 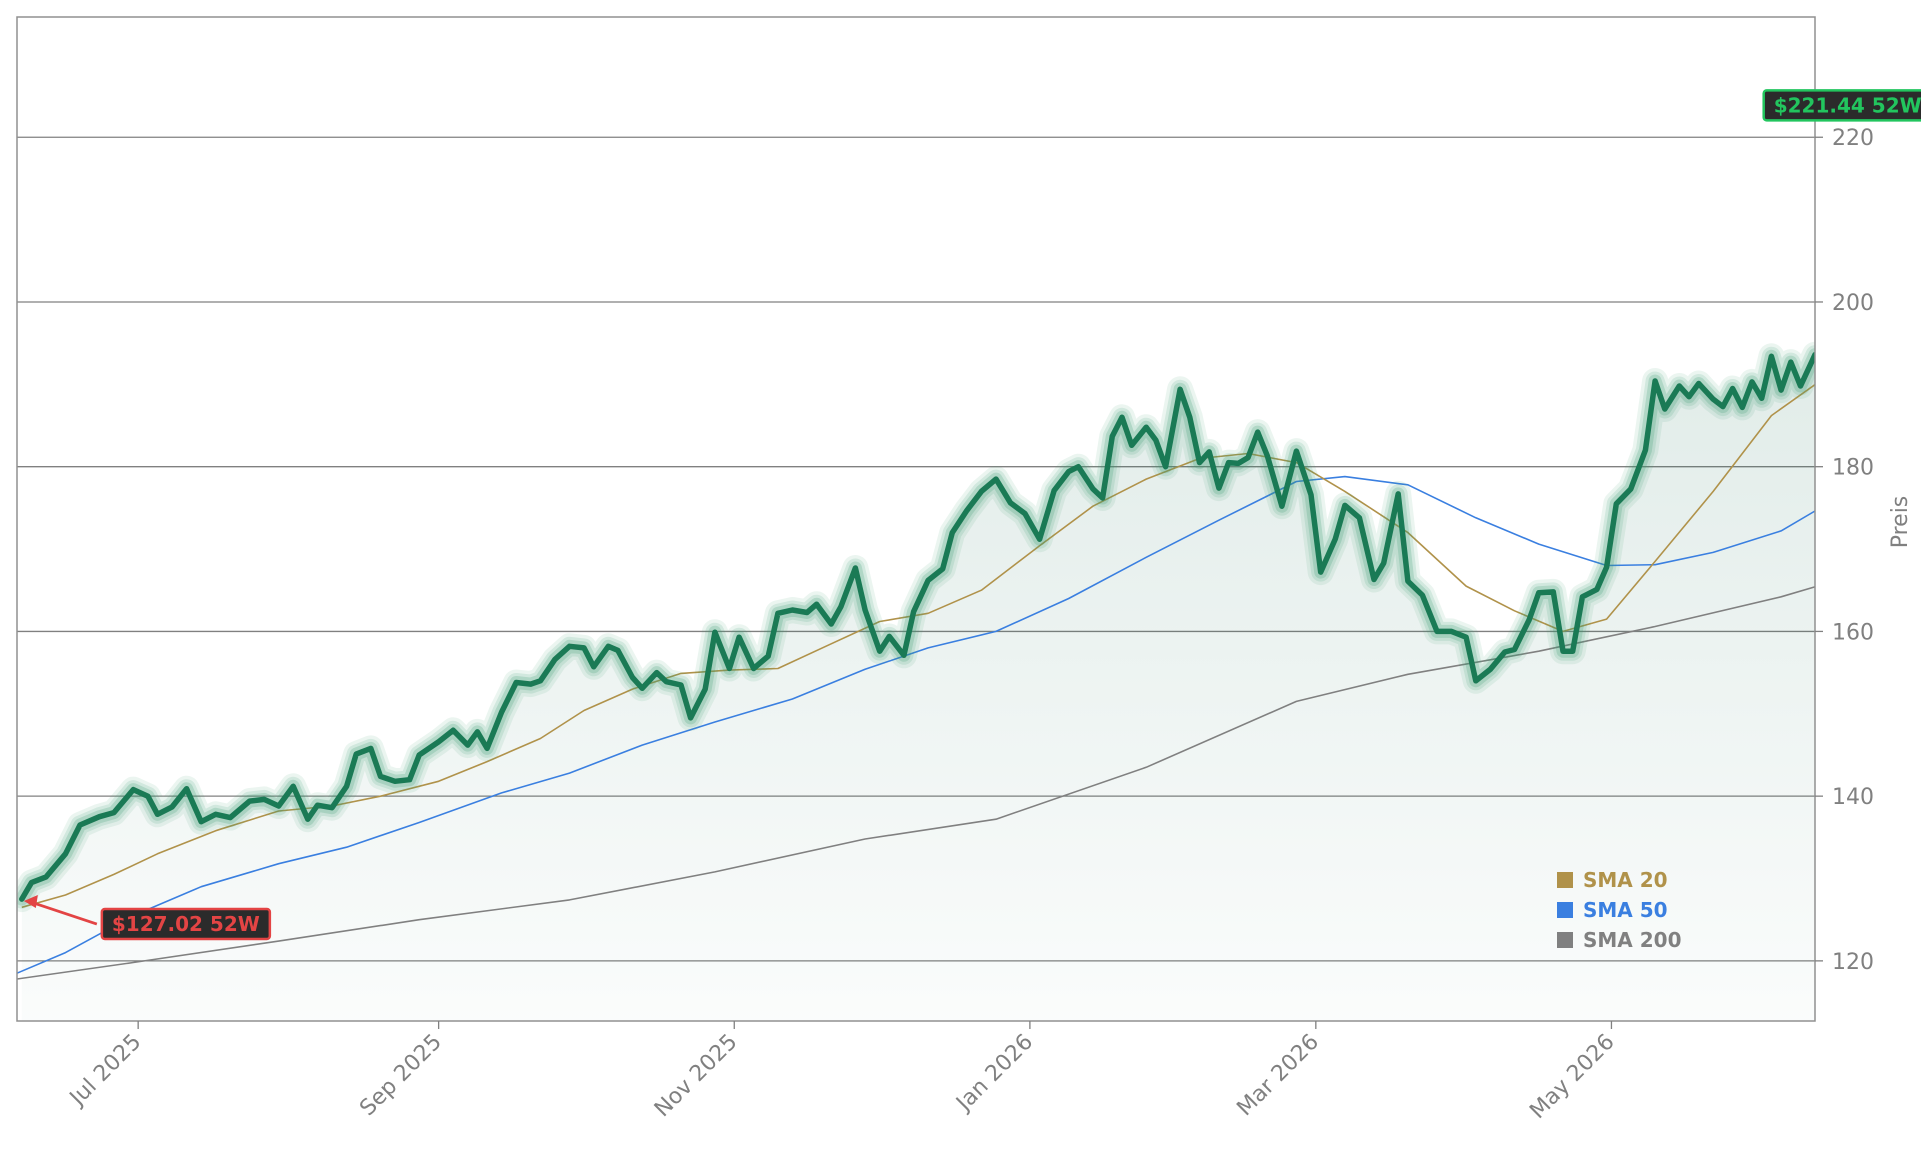 What do you see at coordinates (696, 1076) in the screenshot?
I see `x-tick-label: Nov 2025` at bounding box center [696, 1076].